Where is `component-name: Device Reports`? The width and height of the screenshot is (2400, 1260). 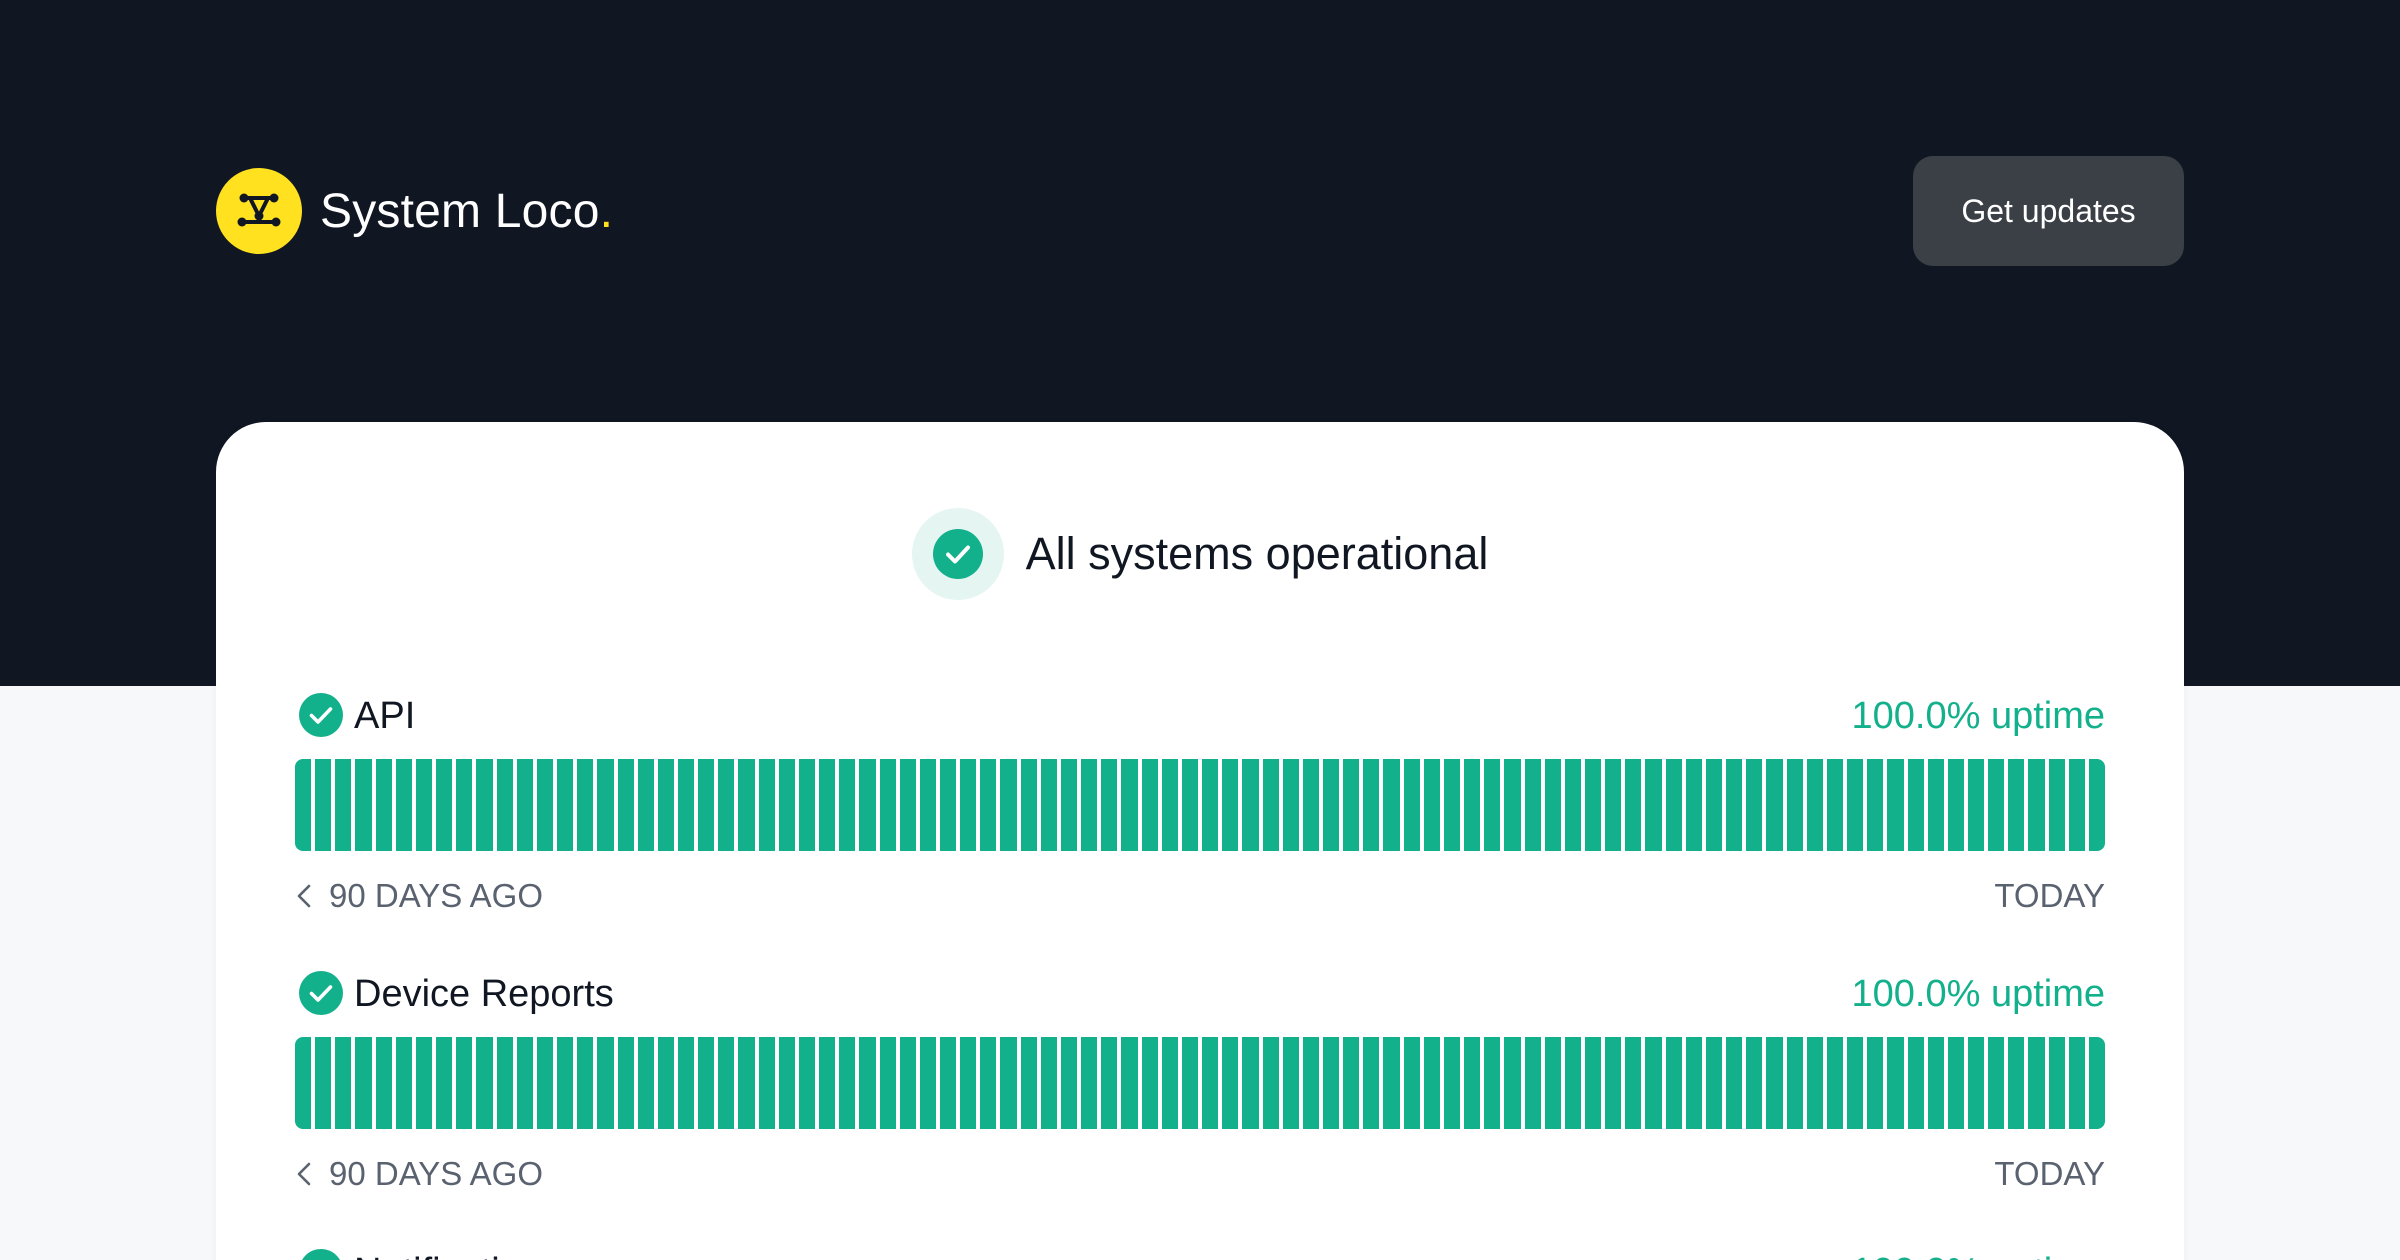 component-name: Device Reports is located at coordinates (484, 994).